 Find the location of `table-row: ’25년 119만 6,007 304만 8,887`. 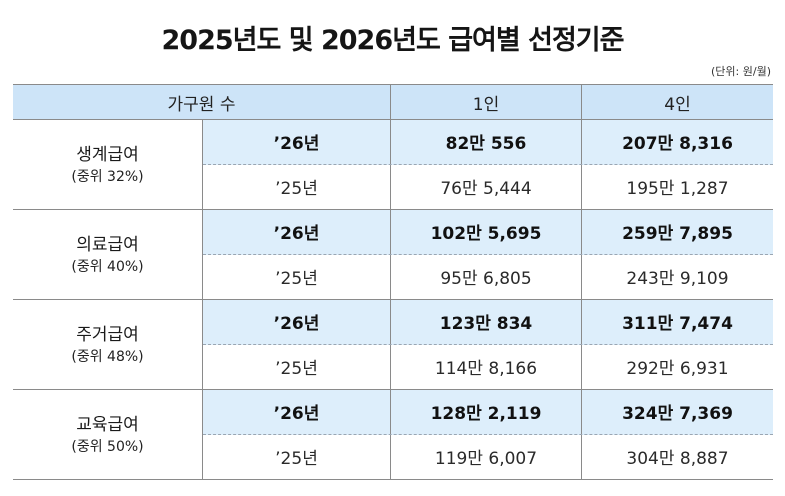

table-row: ’25년 119만 6,007 304만 8,887 is located at coordinates (488, 456).